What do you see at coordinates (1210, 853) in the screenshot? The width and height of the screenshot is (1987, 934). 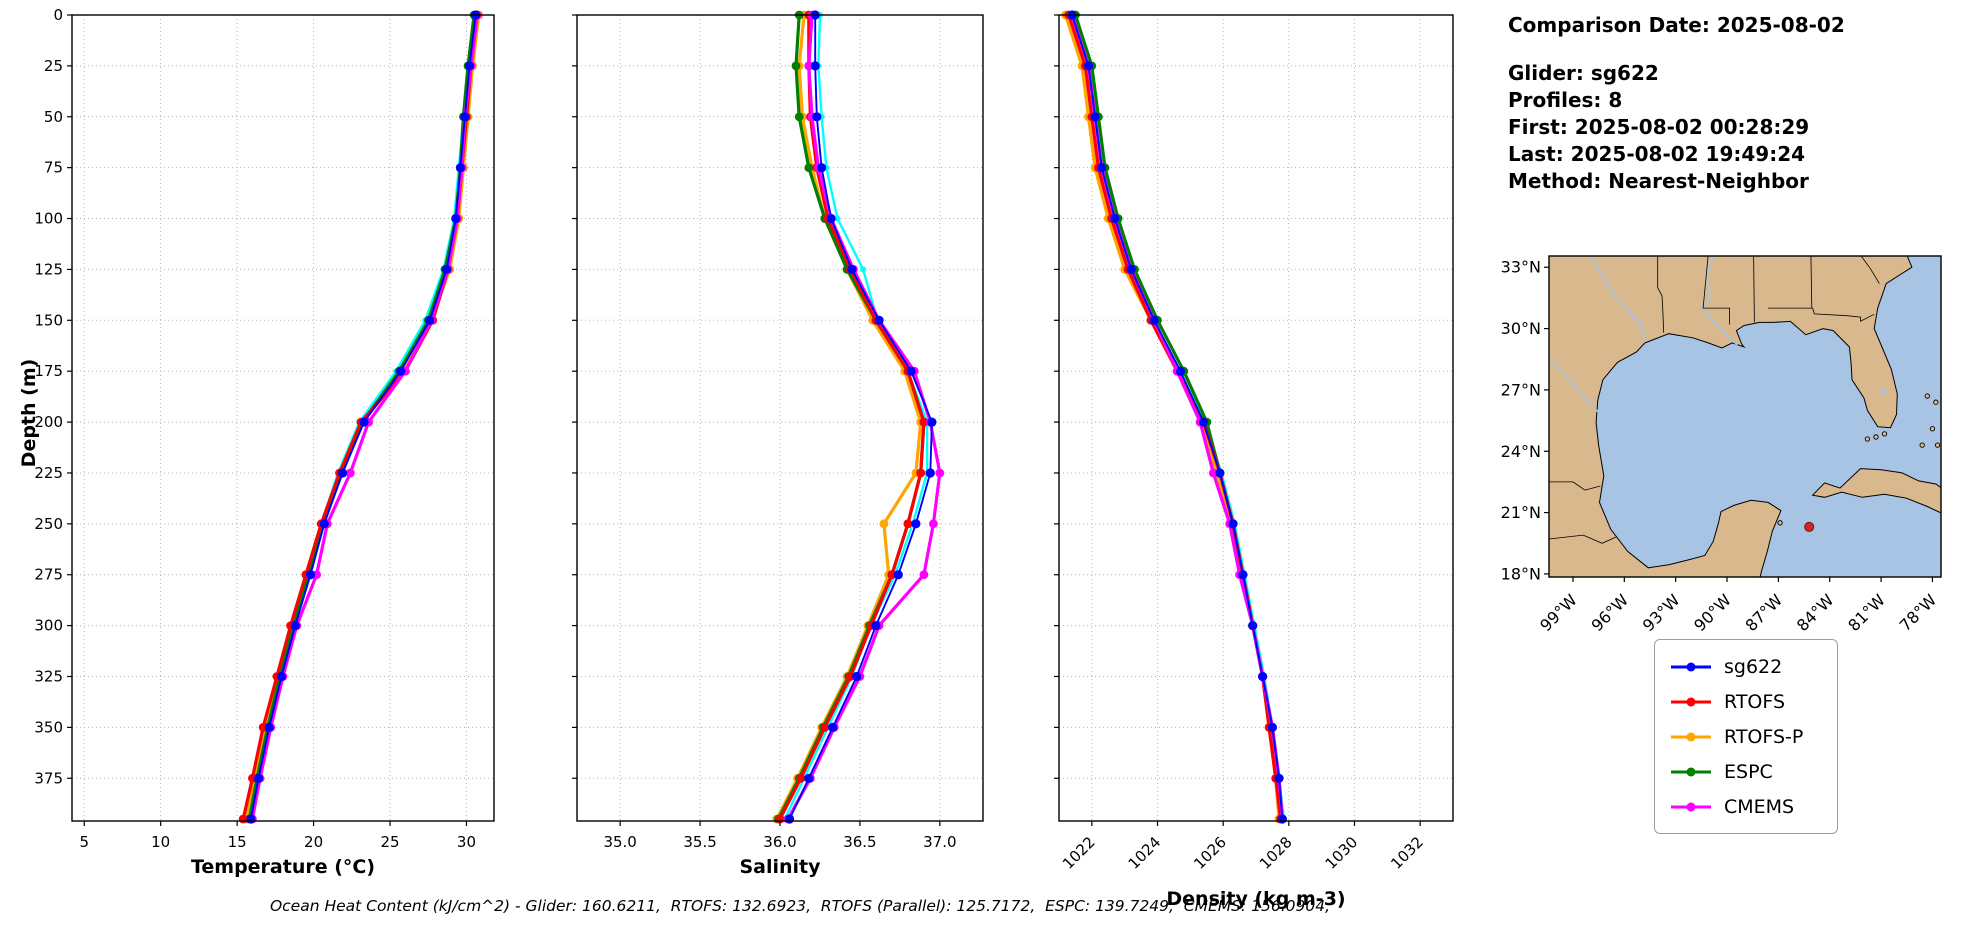 I see `x-tick-label: 1026` at bounding box center [1210, 853].